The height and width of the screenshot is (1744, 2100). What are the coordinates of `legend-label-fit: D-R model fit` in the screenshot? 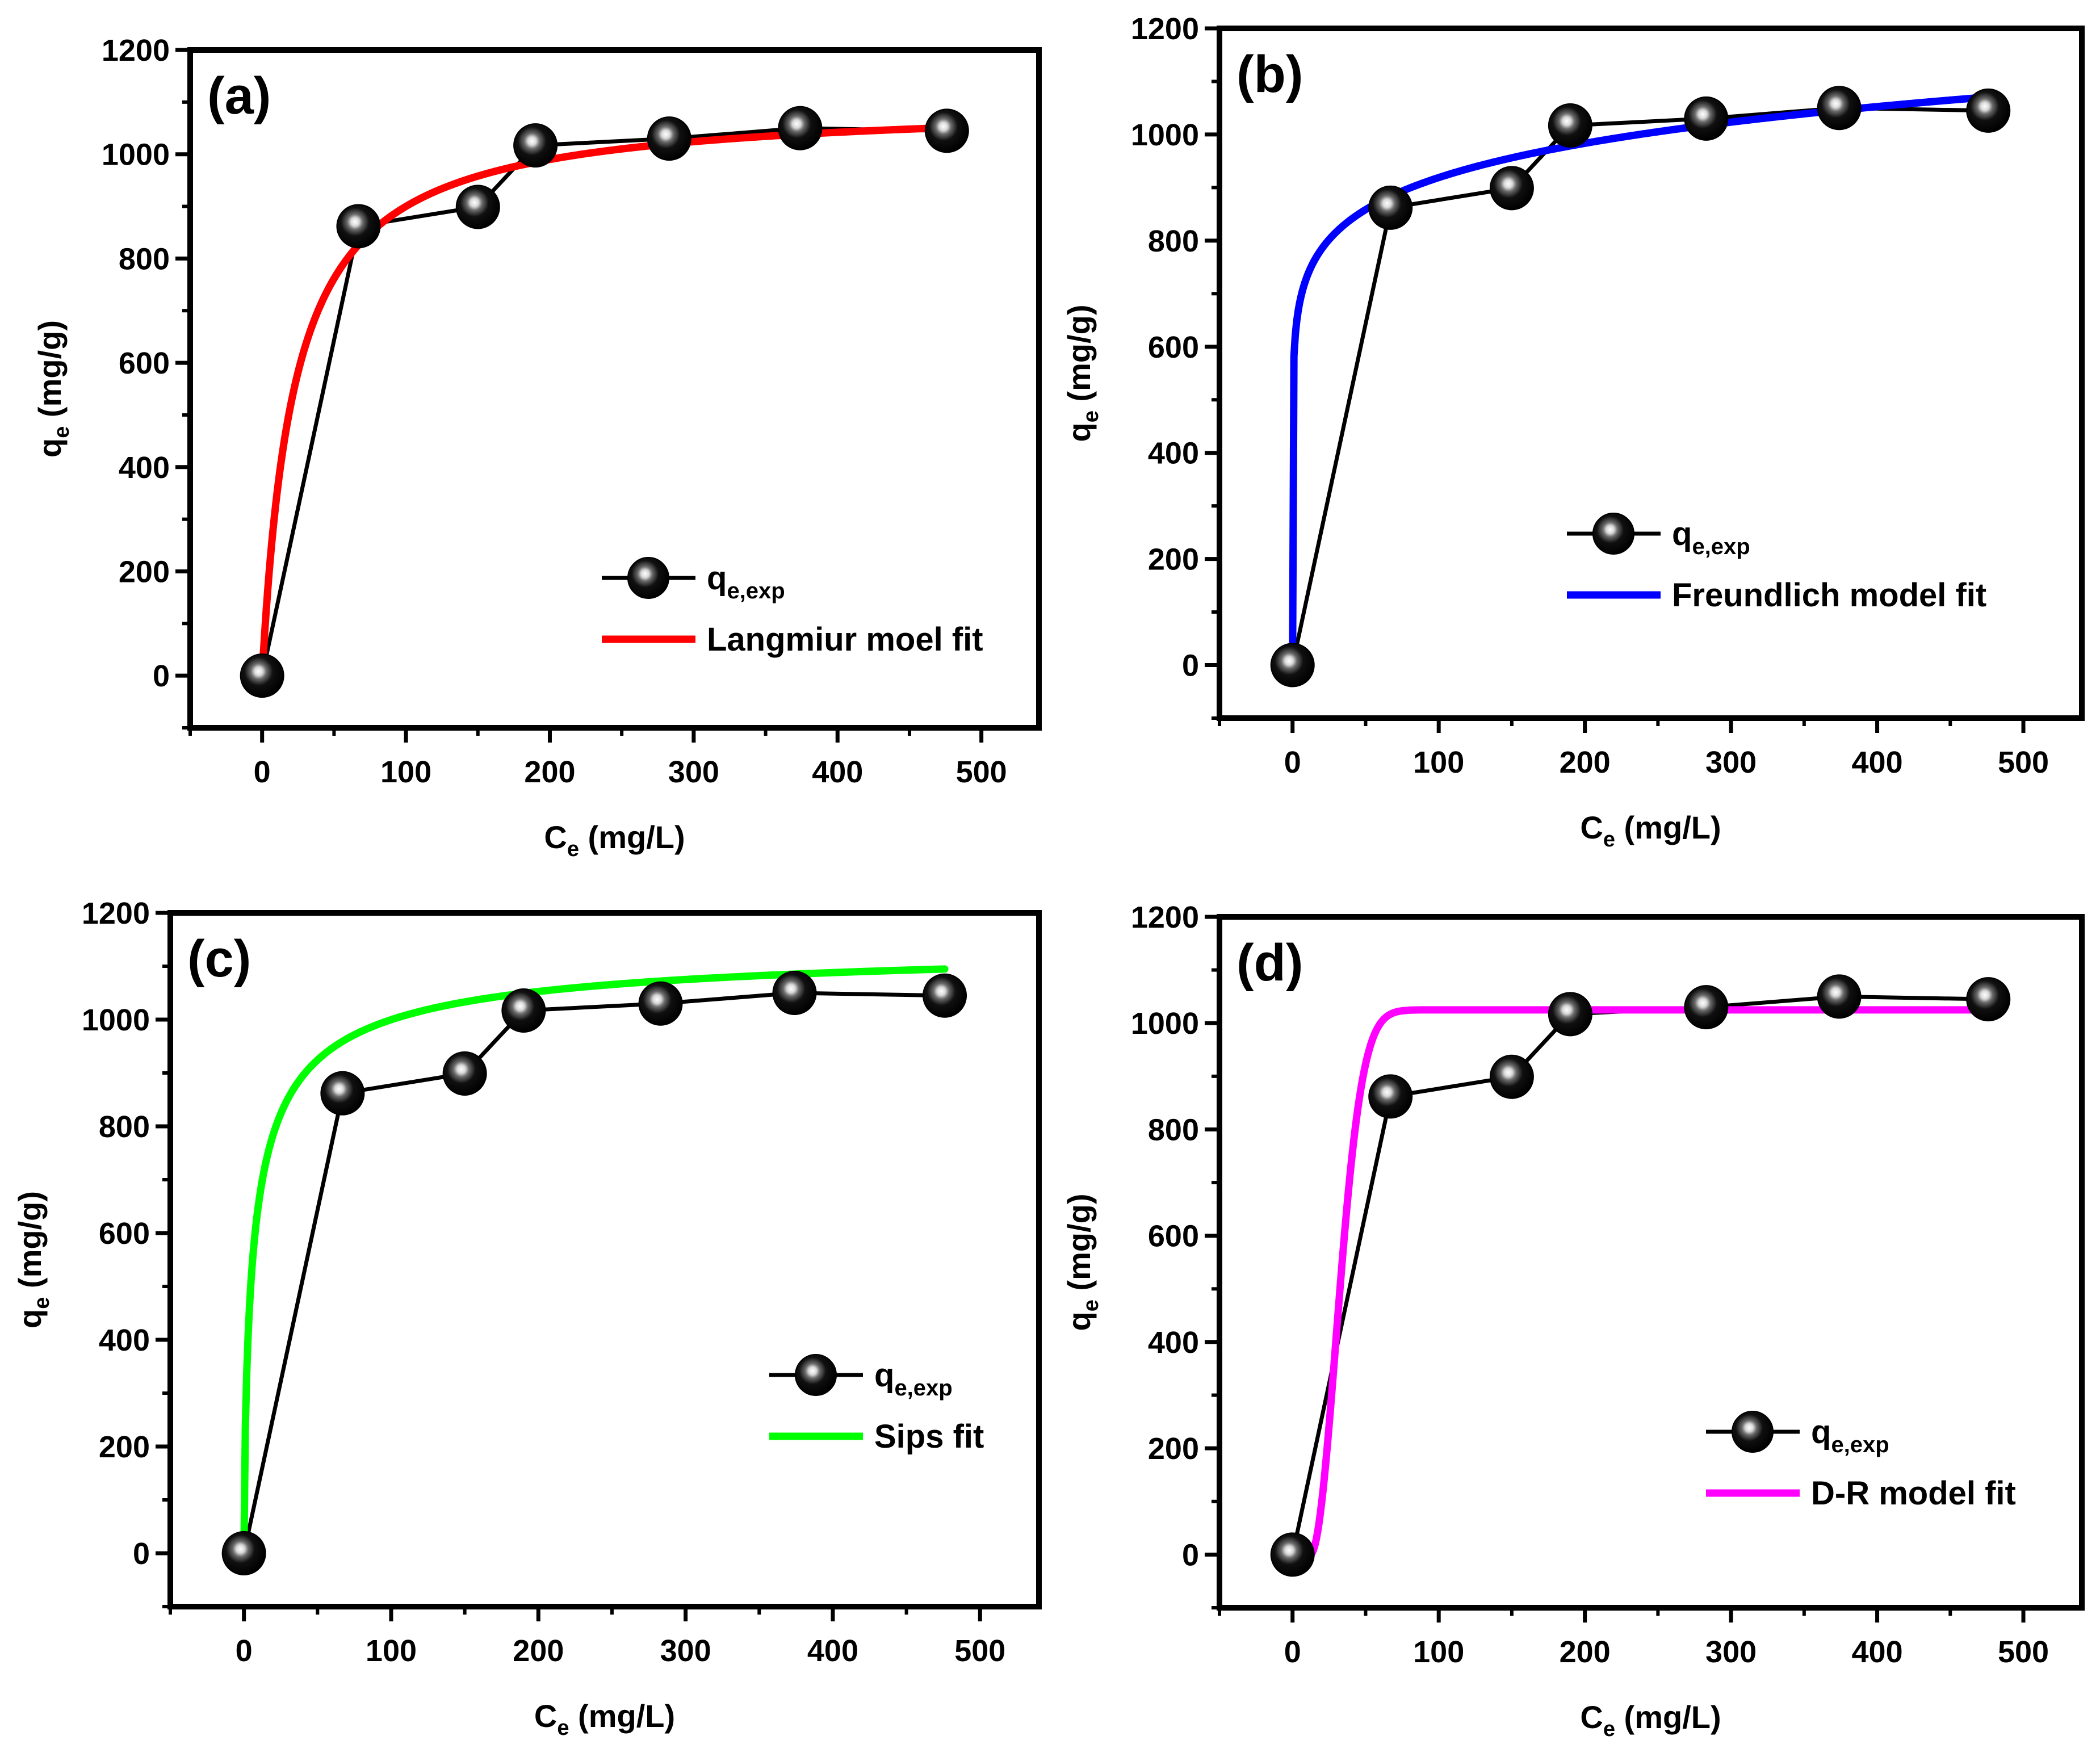 It's located at (1913, 1493).